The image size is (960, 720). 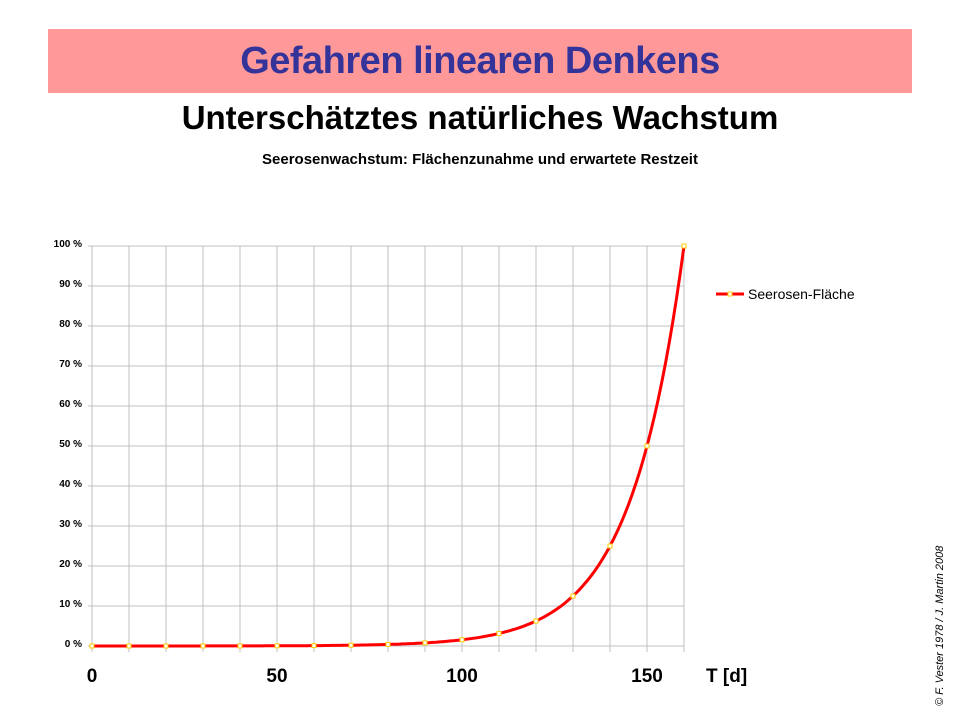 I want to click on title-banner: Gefahren linearen Denkens, so click(x=480, y=61).